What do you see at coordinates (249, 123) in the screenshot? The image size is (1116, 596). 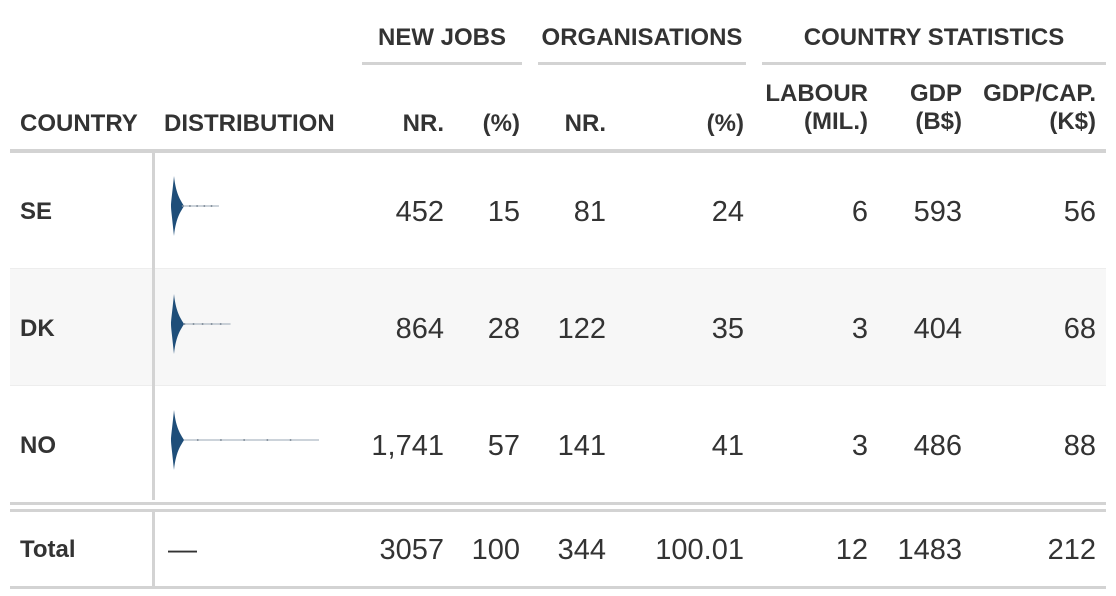 I see `column-header-distribution: DISTRIBUTION` at bounding box center [249, 123].